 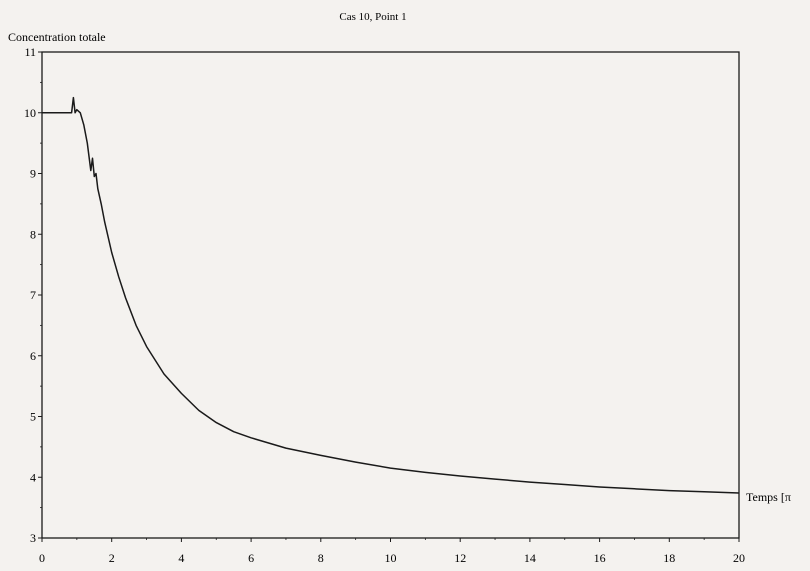 What do you see at coordinates (372, 17) in the screenshot?
I see `chart-title: Cas 10, Point 1` at bounding box center [372, 17].